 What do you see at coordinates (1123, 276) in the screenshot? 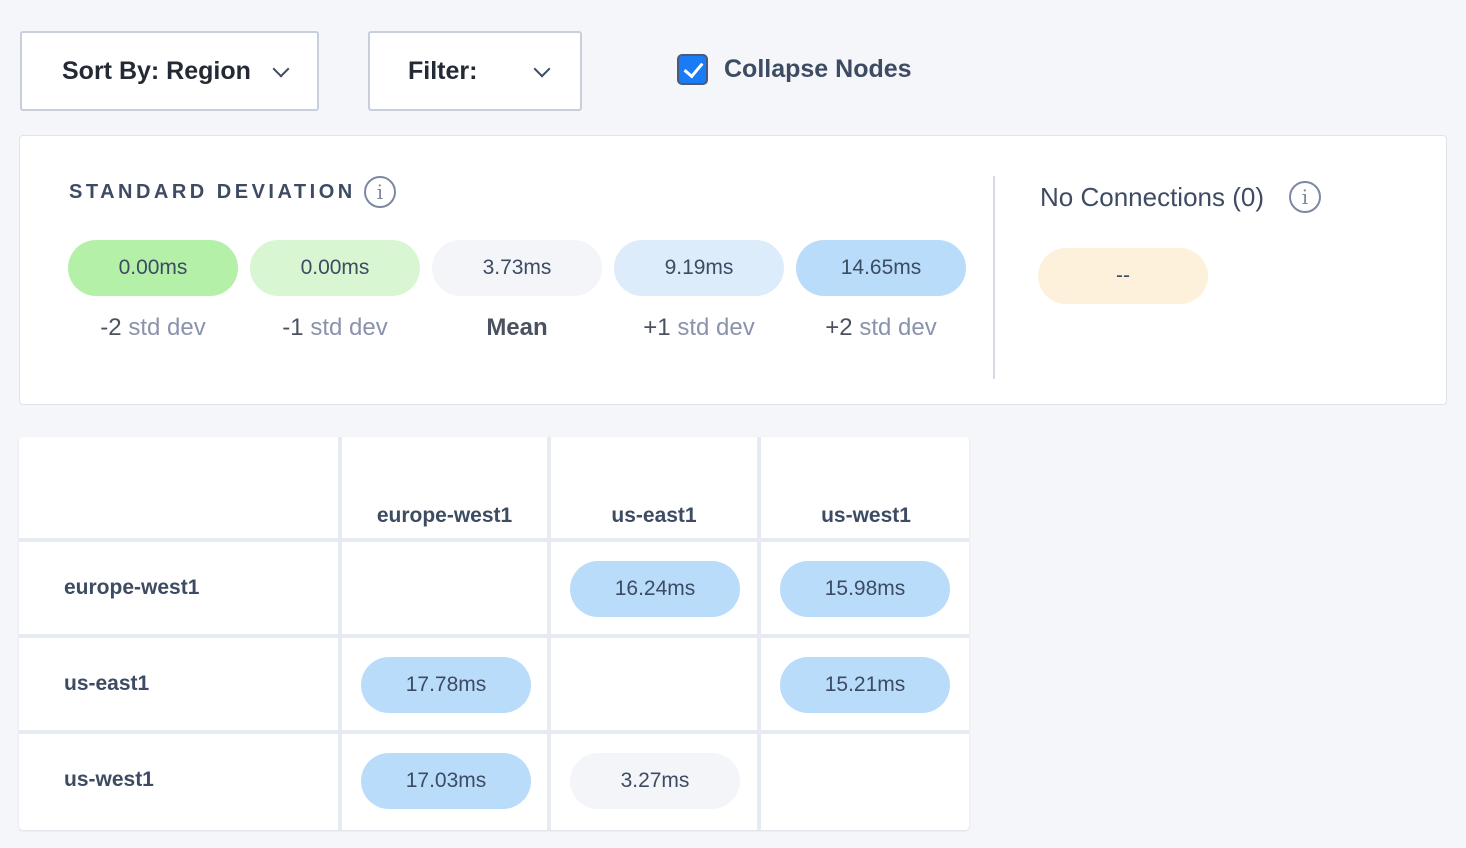
I see `no-connections-pill: --` at bounding box center [1123, 276].